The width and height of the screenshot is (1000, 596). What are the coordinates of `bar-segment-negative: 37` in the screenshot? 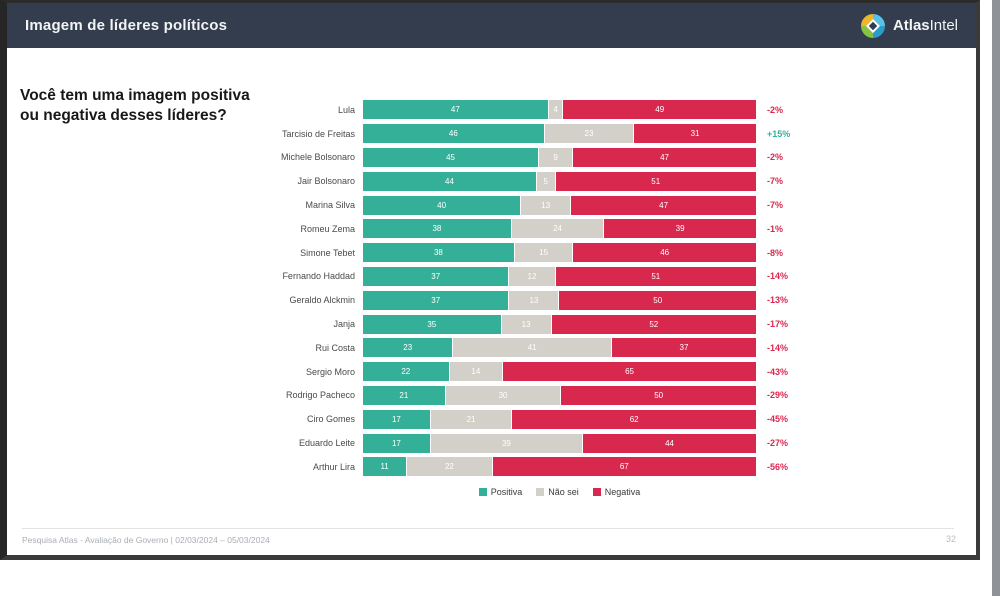 It's located at (684, 348).